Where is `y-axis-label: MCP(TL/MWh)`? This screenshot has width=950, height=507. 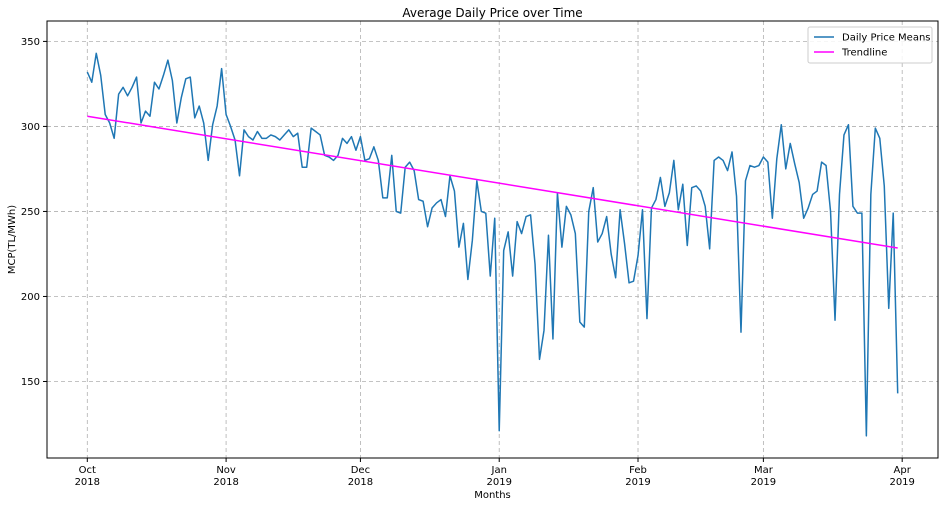 y-axis-label: MCP(TL/MWh) is located at coordinates (12, 239).